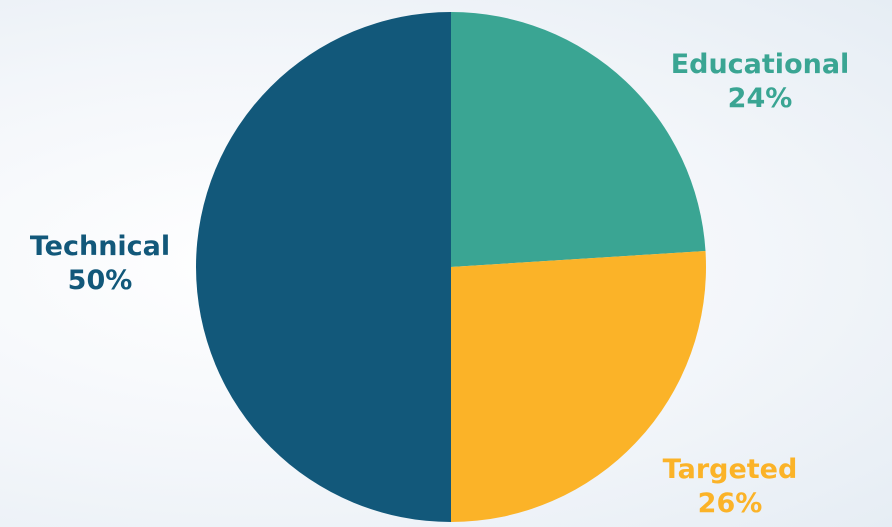 The height and width of the screenshot is (527, 892). What do you see at coordinates (730, 469) in the screenshot?
I see `slice-name-targeted: Targeted` at bounding box center [730, 469].